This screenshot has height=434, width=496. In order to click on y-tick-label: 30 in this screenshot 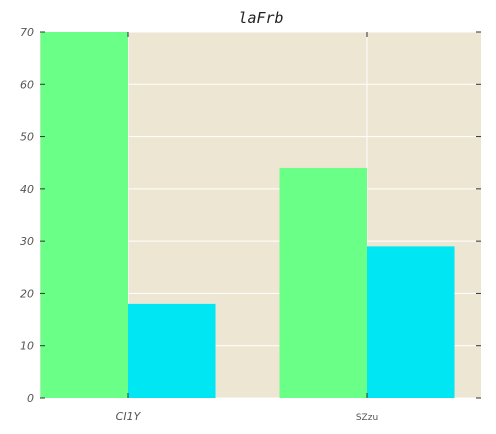, I will do `click(27, 241)`.